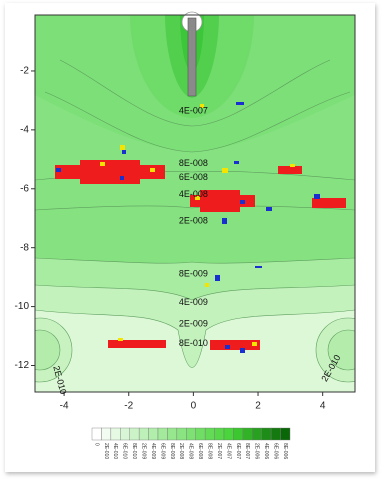 The width and height of the screenshot is (383, 480). Describe the element at coordinates (192, 54) in the screenshot. I see `rod` at that location.